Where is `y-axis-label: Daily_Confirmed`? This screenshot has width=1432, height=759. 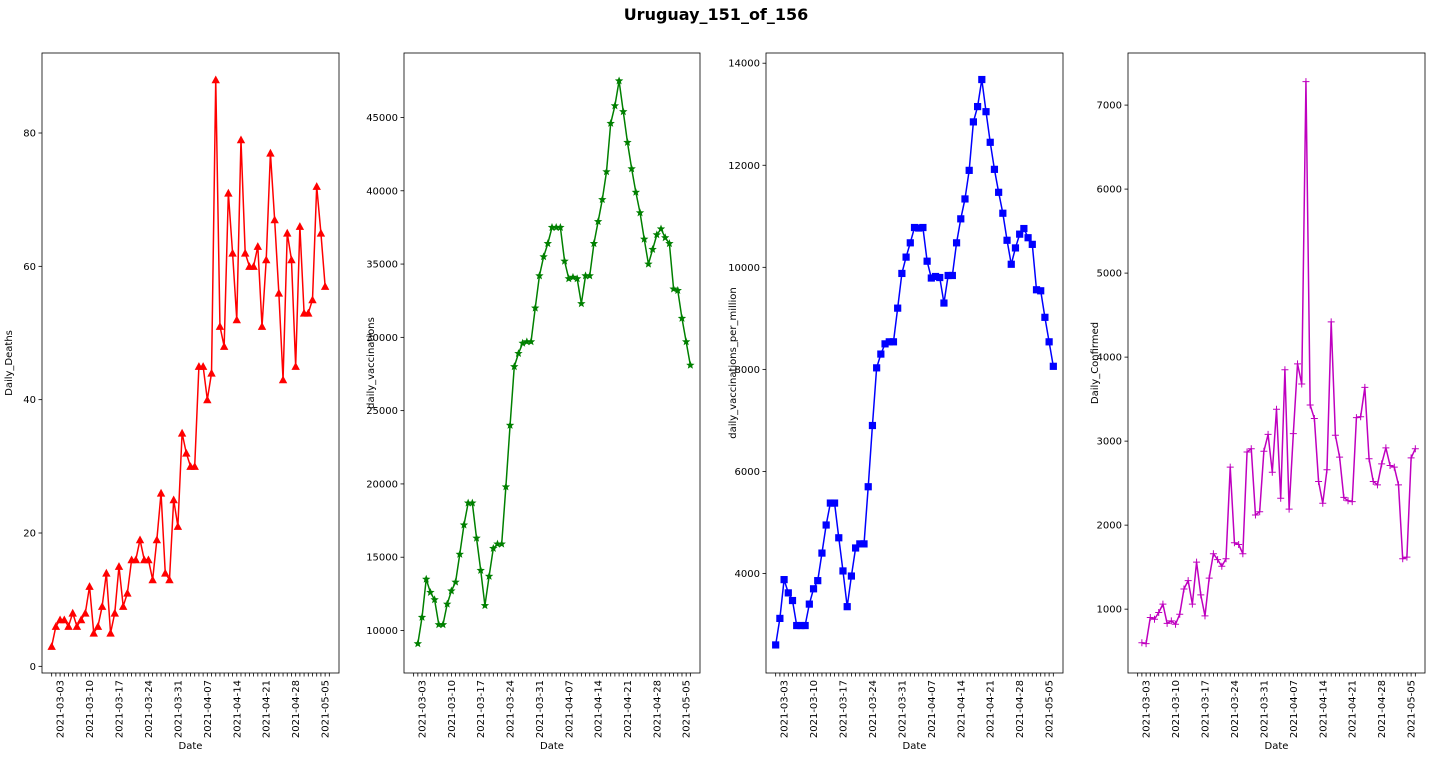 y-axis-label: Daily_Confirmed is located at coordinates (1095, 363).